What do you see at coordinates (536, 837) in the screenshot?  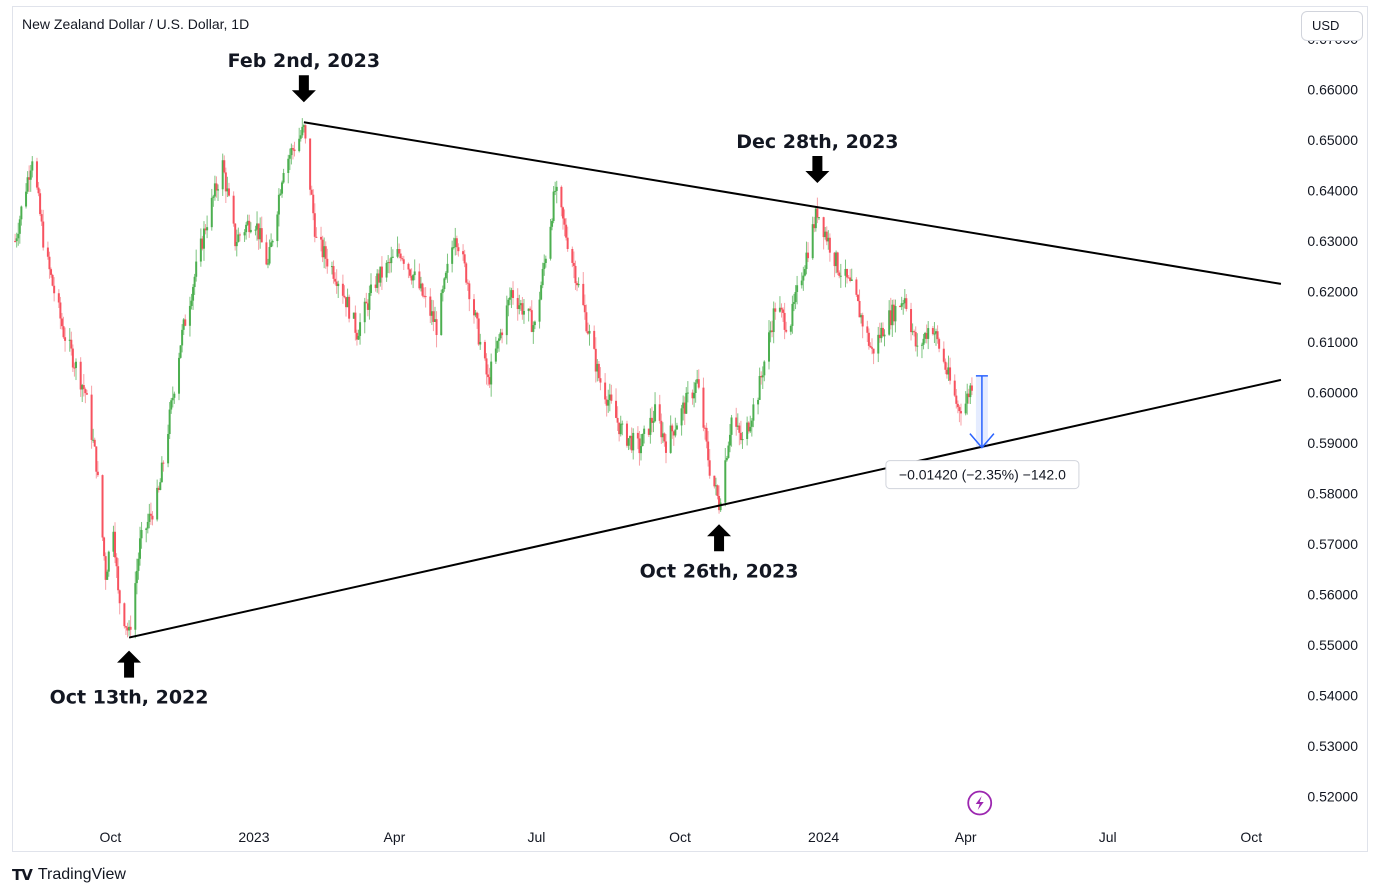 I see `x-tick-label: Jul` at bounding box center [536, 837].